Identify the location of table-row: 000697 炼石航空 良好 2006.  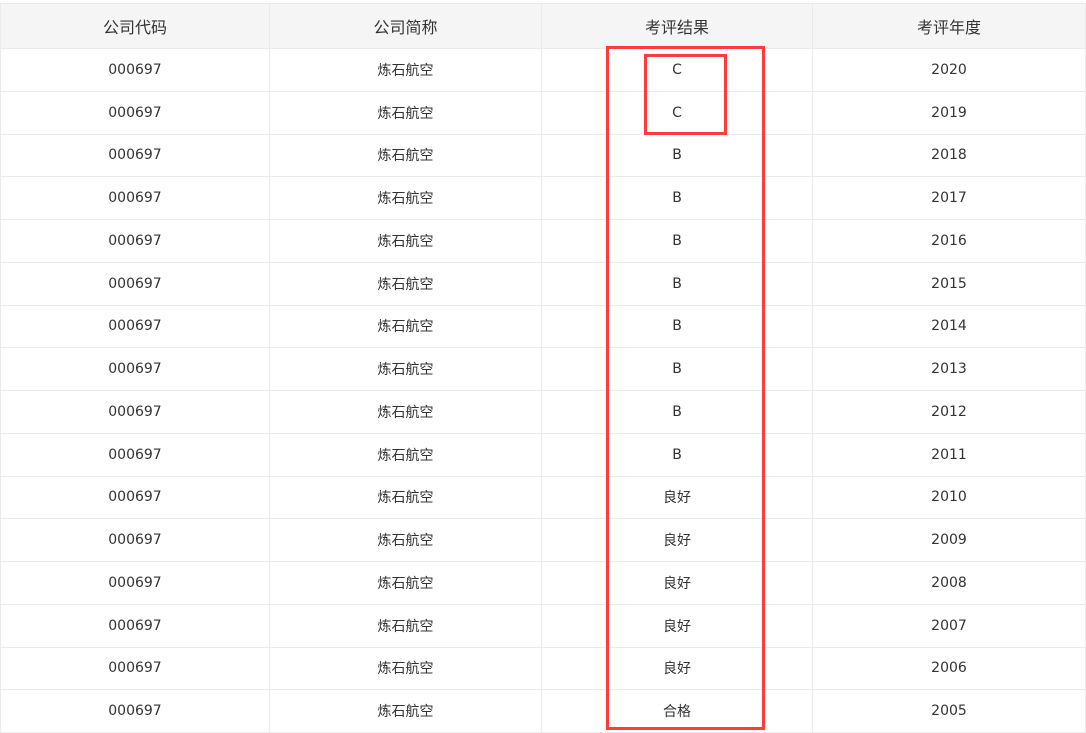
(543, 668).